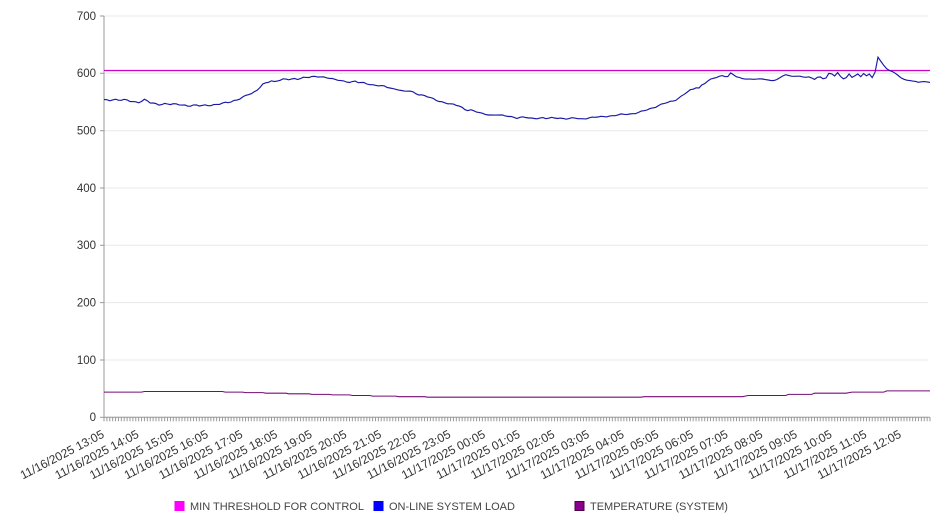  I want to click on svg-text: 0, so click(93, 418).